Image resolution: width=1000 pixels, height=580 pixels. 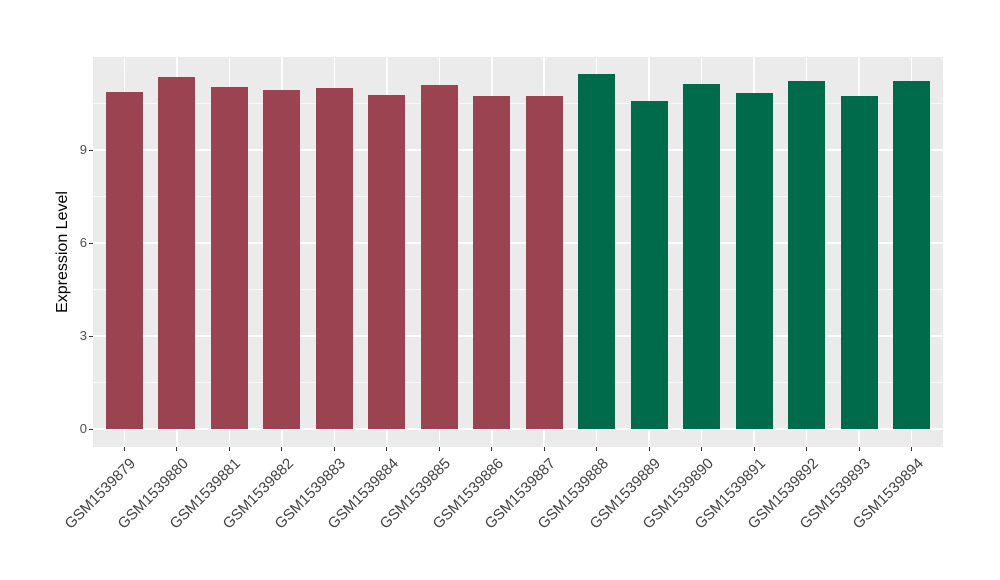 I want to click on y-tick-label: 6, so click(x=83, y=242).